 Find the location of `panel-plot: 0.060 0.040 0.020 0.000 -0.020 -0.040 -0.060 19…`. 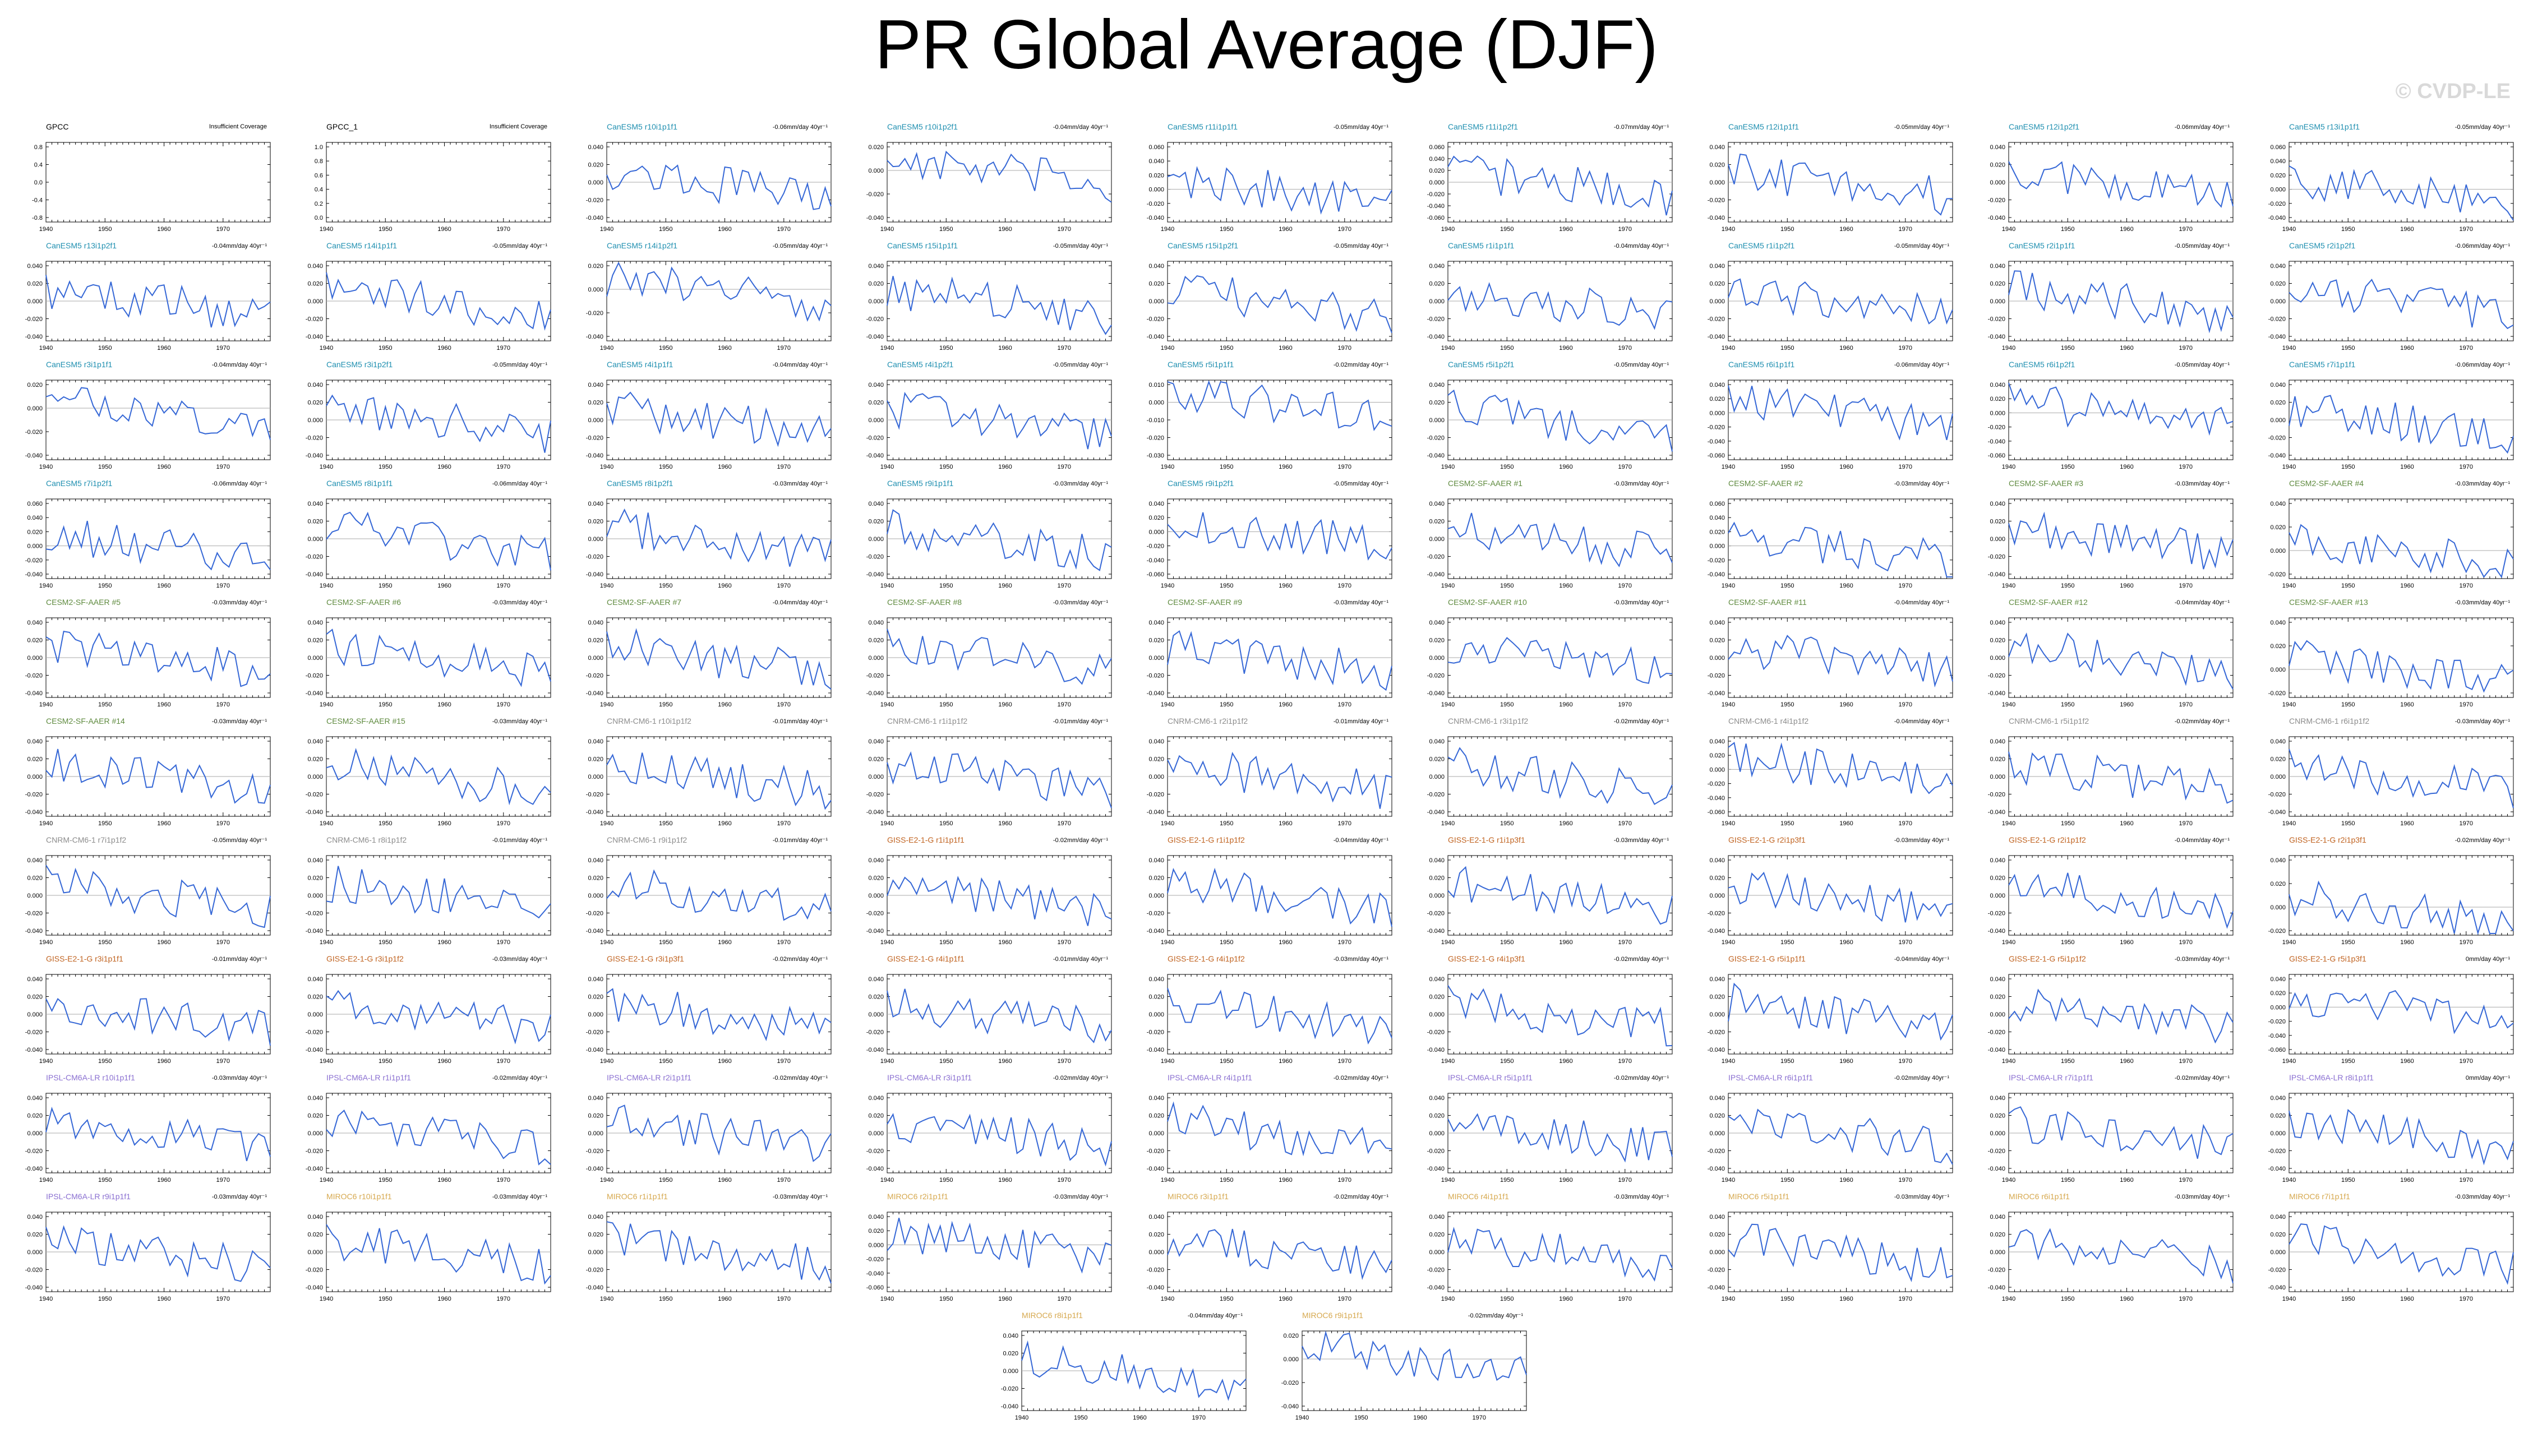

panel-plot: 0.060 0.040 0.020 0.000 -0.020 -0.040 -0.060 19… is located at coordinates (1550, 188).